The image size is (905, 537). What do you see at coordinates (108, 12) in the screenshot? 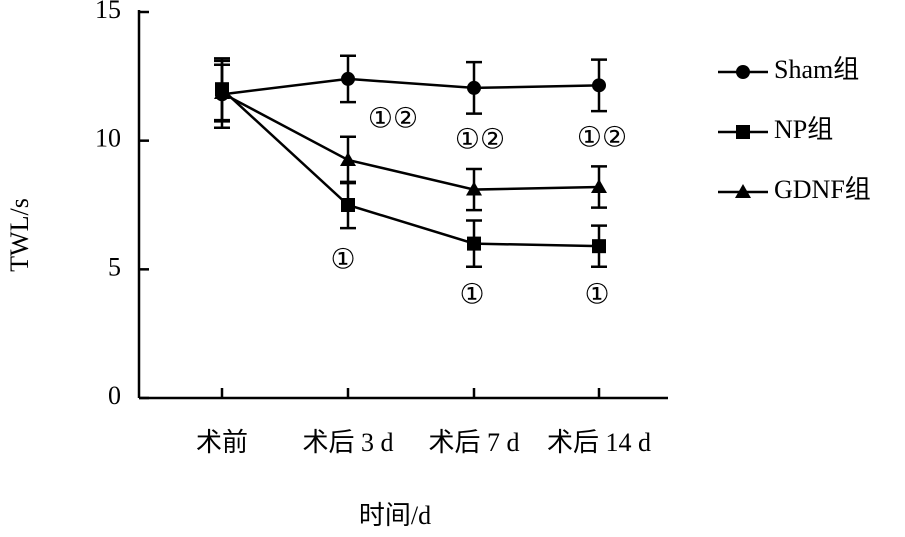
I see `y-tick-label: 15` at bounding box center [108, 12].